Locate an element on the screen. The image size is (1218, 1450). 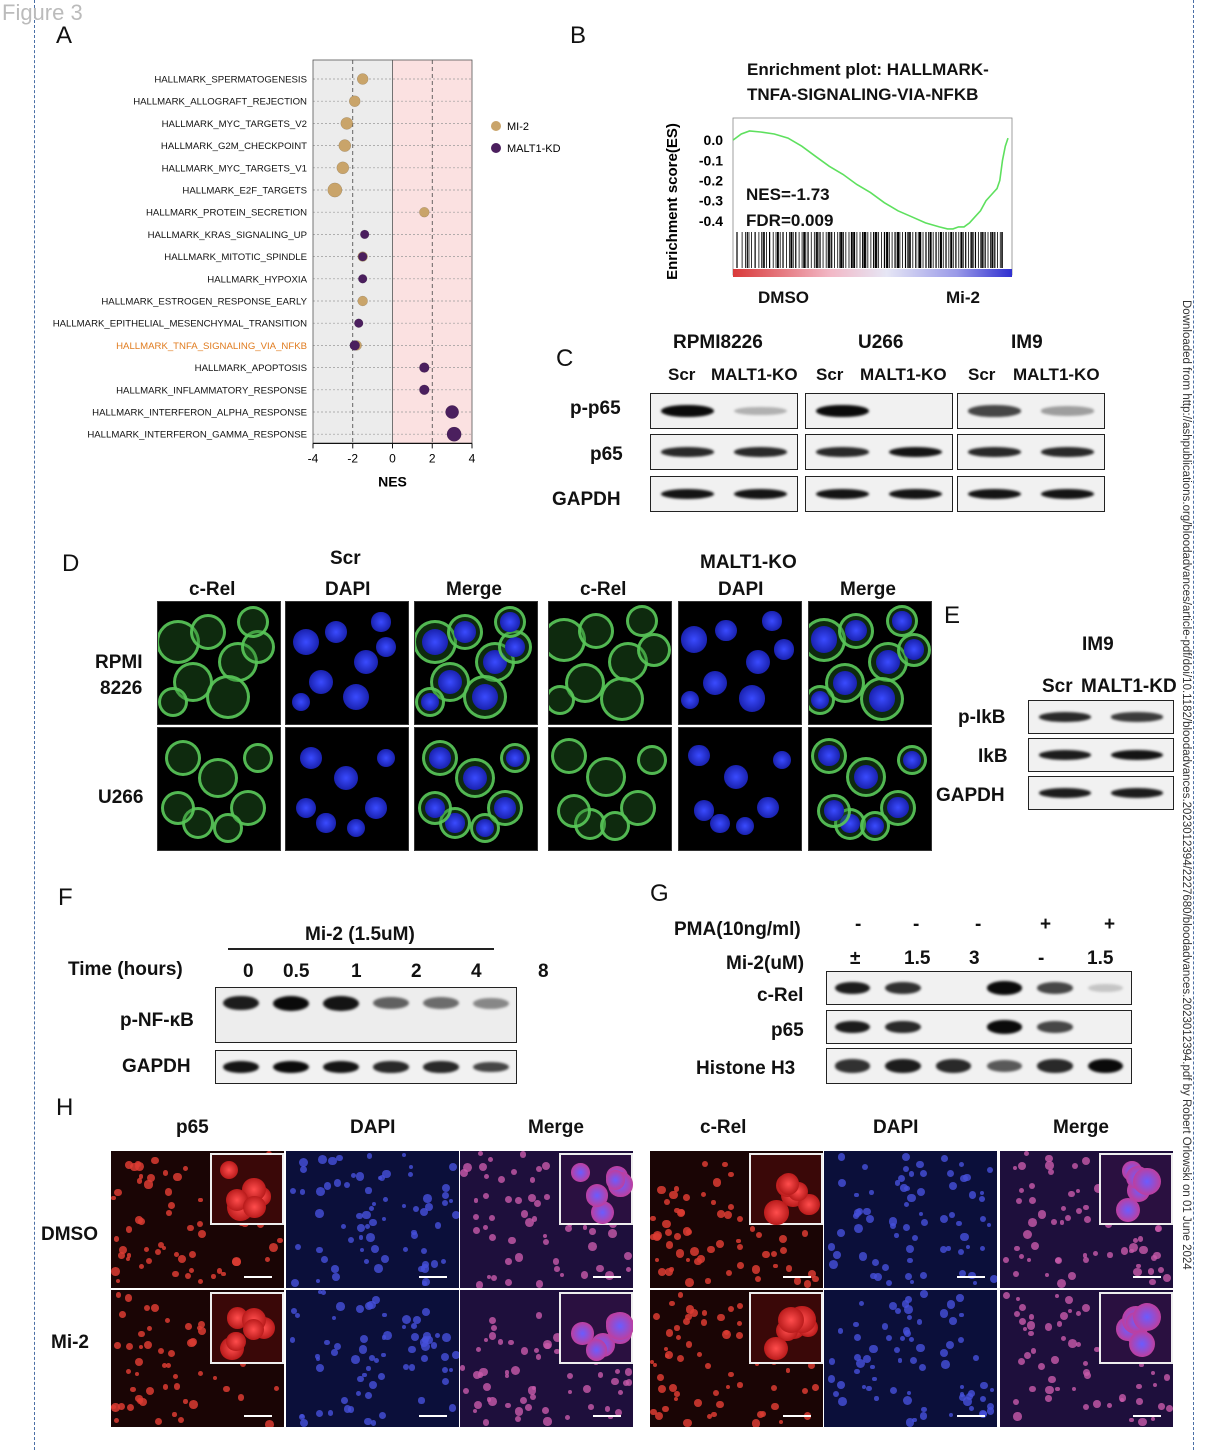
d-row-u266: U266 is located at coordinates (121, 797).